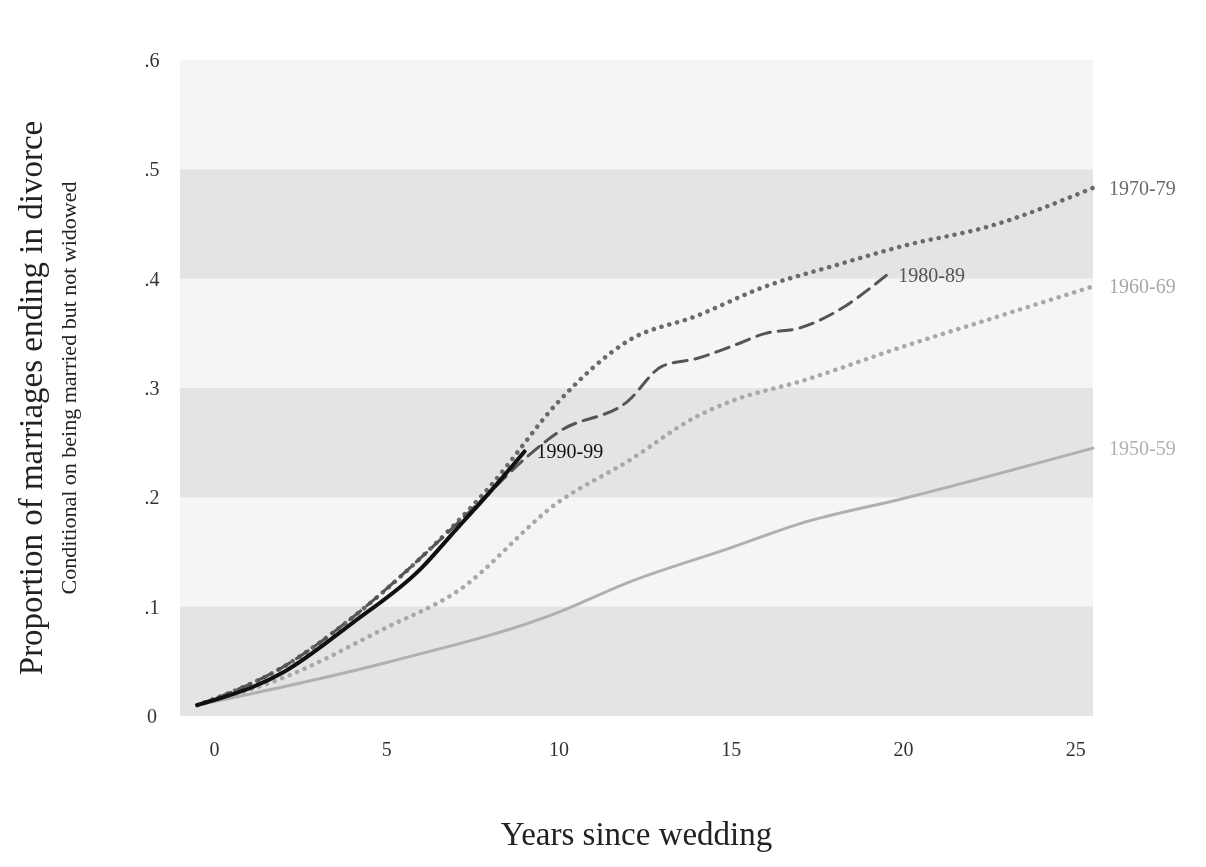 The image size is (1206, 867). I want to click on x-tick-label: 15, so click(731, 749).